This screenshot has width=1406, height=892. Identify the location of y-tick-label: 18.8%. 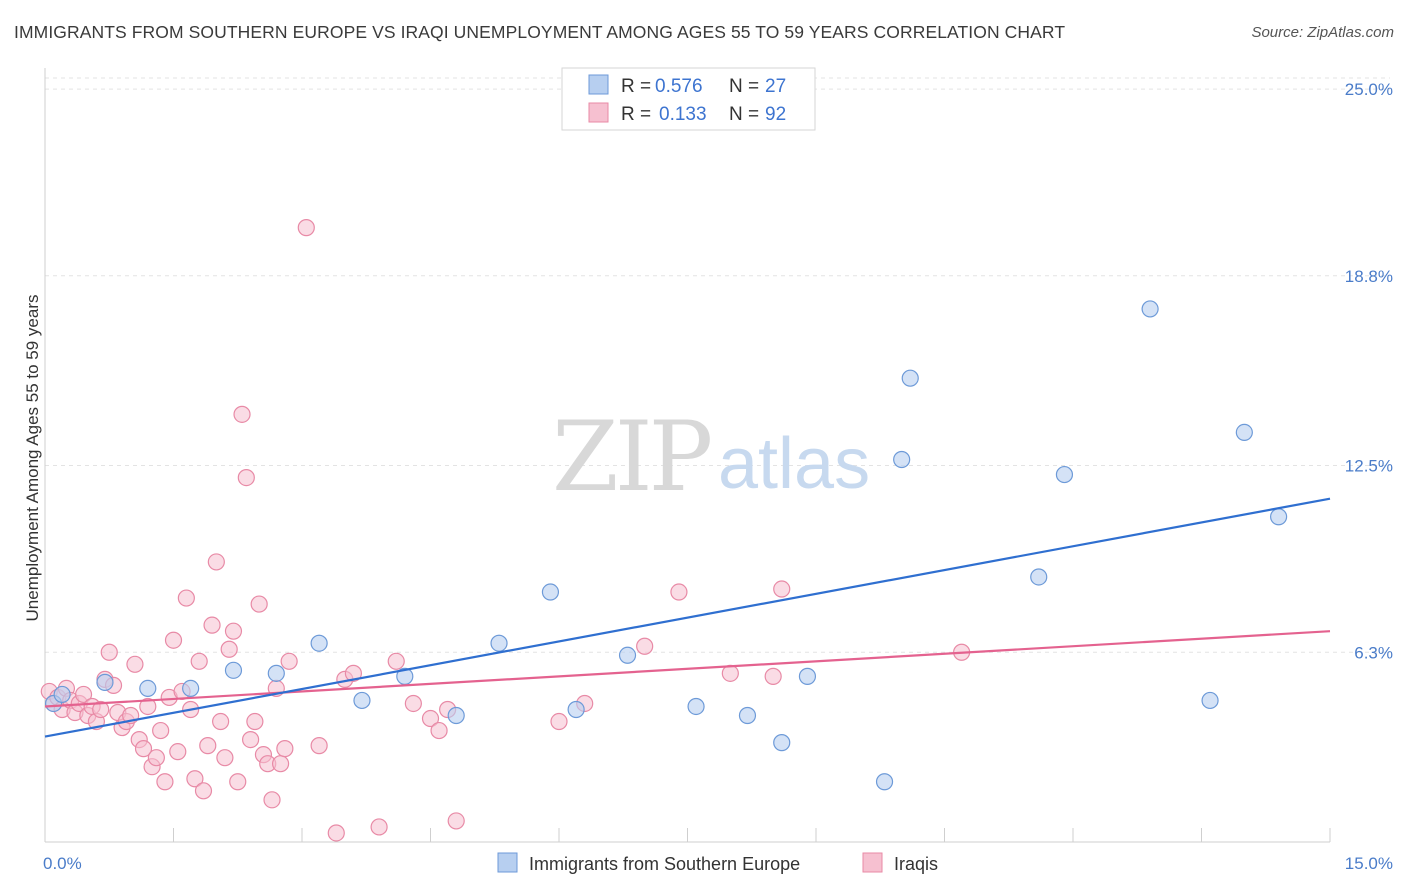
(1369, 276).